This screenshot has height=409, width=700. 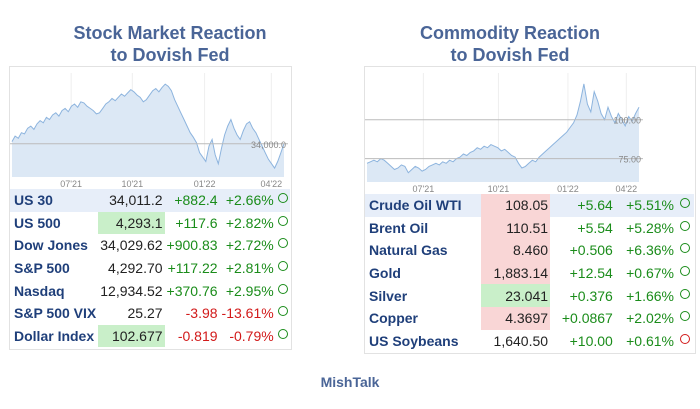 I want to click on table-row-crude-oil-wti: Crude Oil WTI 108.05 +5.64 +5.51%, so click(x=529, y=205).